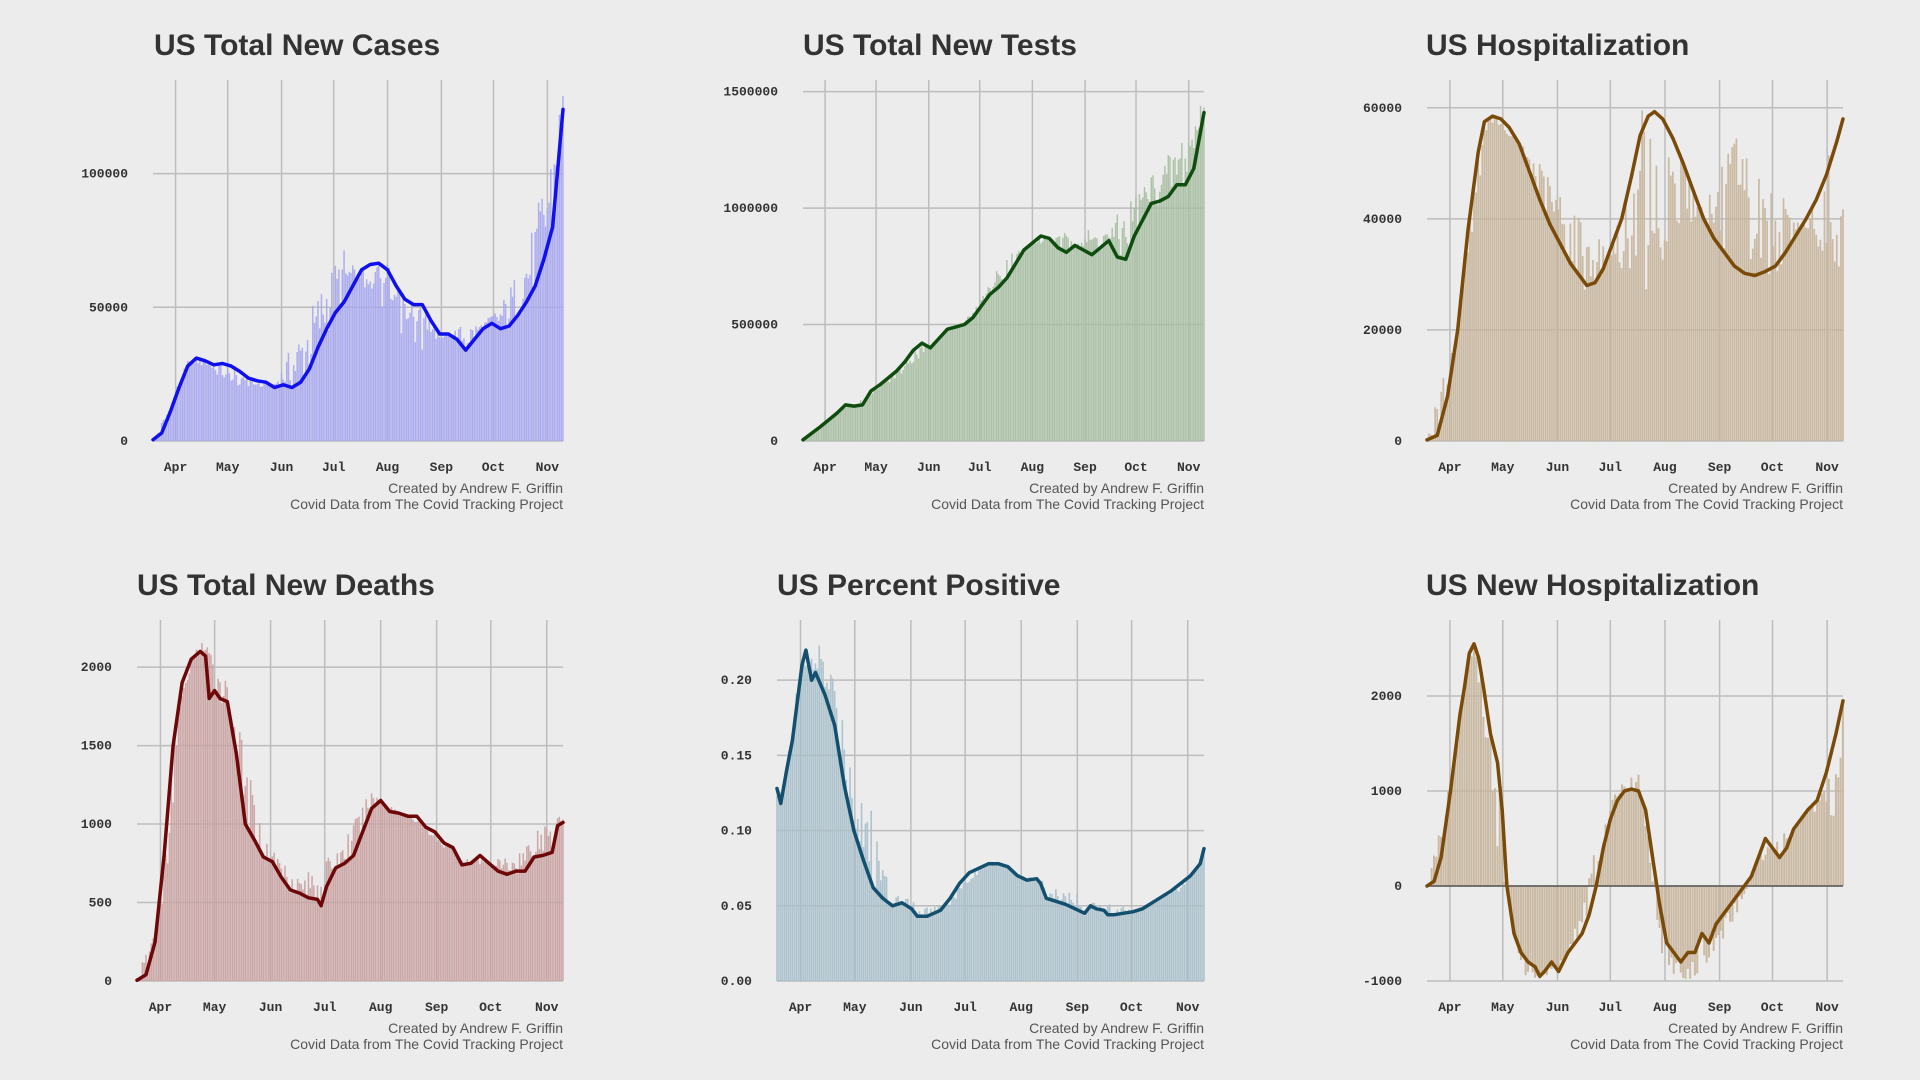 This screenshot has height=1080, width=1920. Describe the element at coordinates (1503, 1007) in the screenshot. I see `x-tick-label: May` at that location.